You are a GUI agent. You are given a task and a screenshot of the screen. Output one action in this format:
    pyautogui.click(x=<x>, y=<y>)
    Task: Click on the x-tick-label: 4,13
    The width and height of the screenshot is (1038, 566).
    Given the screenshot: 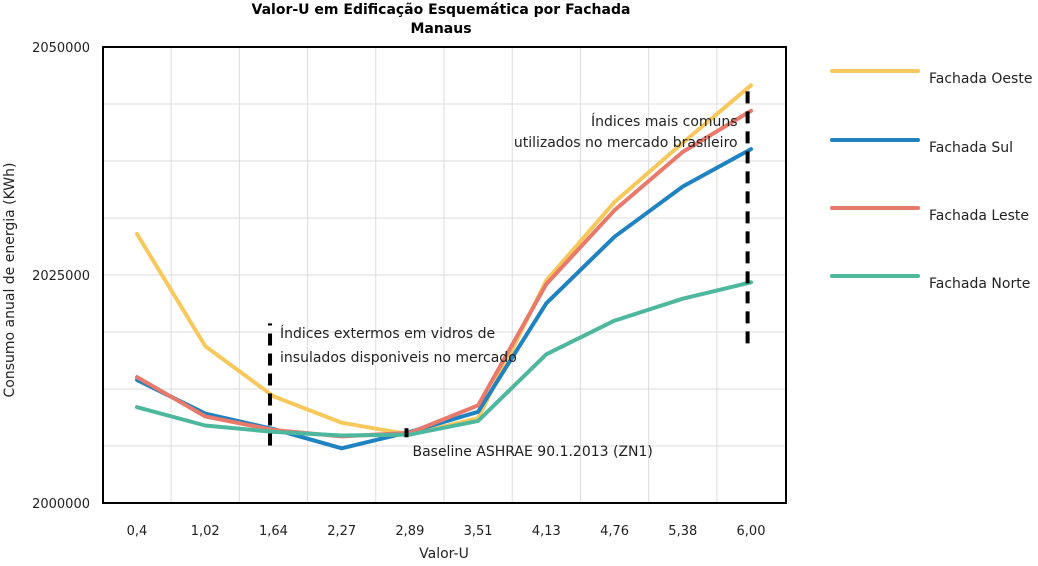 What is the action you would take?
    pyautogui.click(x=546, y=531)
    